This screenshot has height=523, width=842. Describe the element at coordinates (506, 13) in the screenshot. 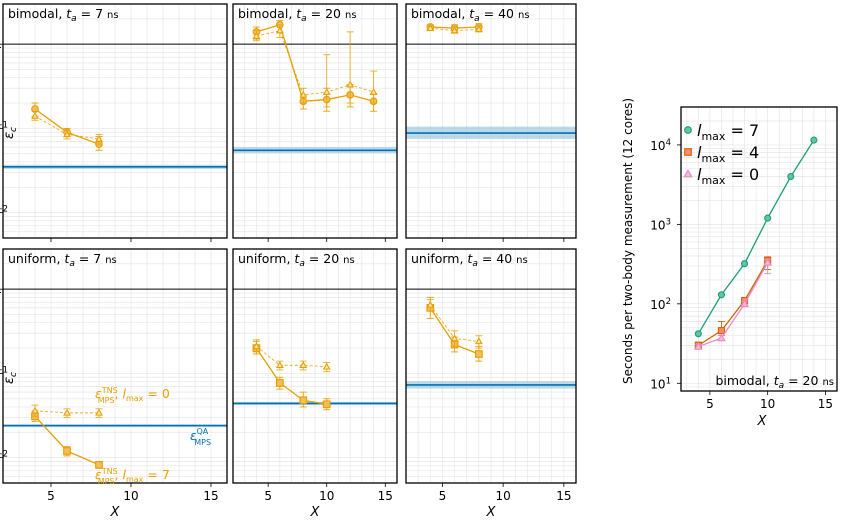

I see `panel-time: 40` at that location.